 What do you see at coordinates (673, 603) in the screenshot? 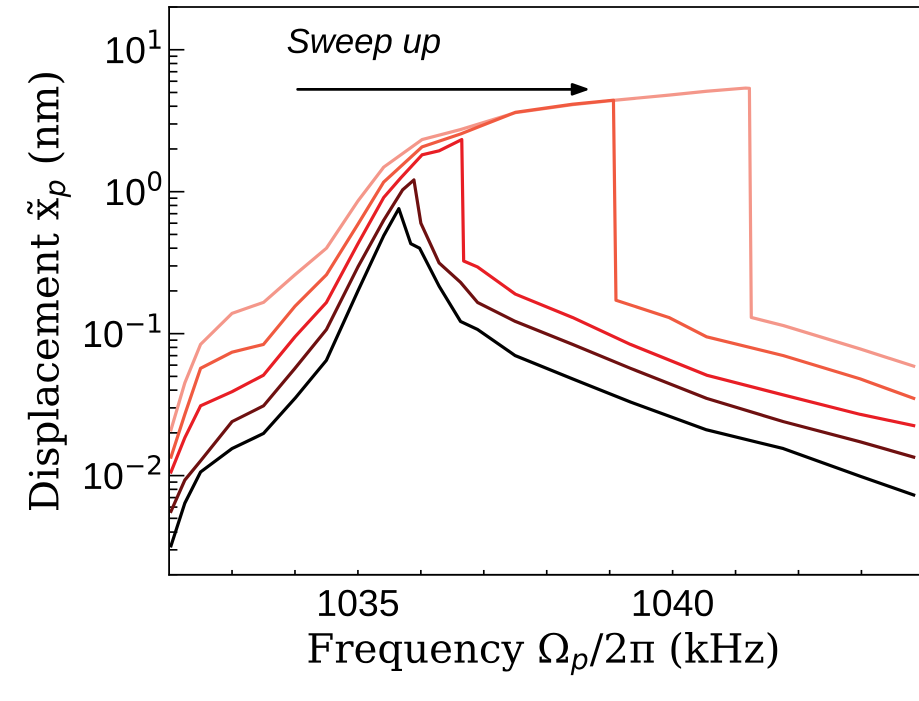
I see `x-tick-label: 1040` at bounding box center [673, 603].